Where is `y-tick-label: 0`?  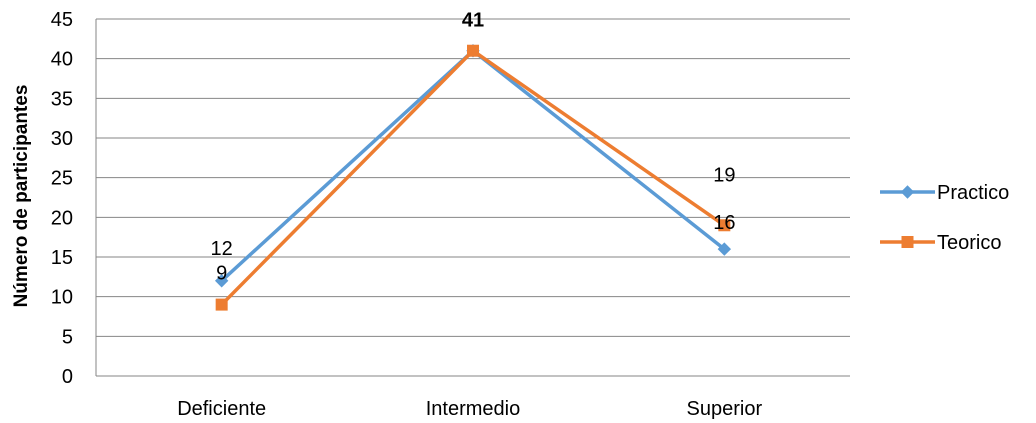
y-tick-label: 0 is located at coordinates (67, 377).